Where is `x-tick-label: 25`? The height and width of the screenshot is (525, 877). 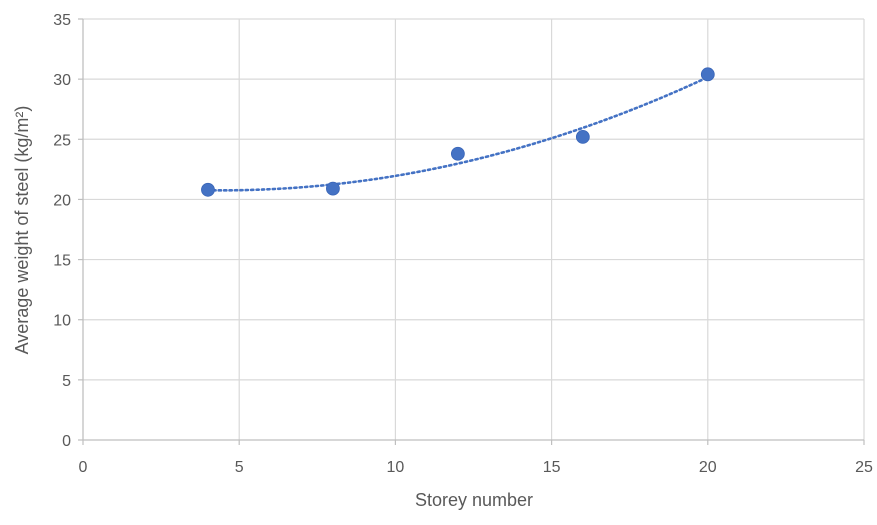
x-tick-label: 25 is located at coordinates (864, 467).